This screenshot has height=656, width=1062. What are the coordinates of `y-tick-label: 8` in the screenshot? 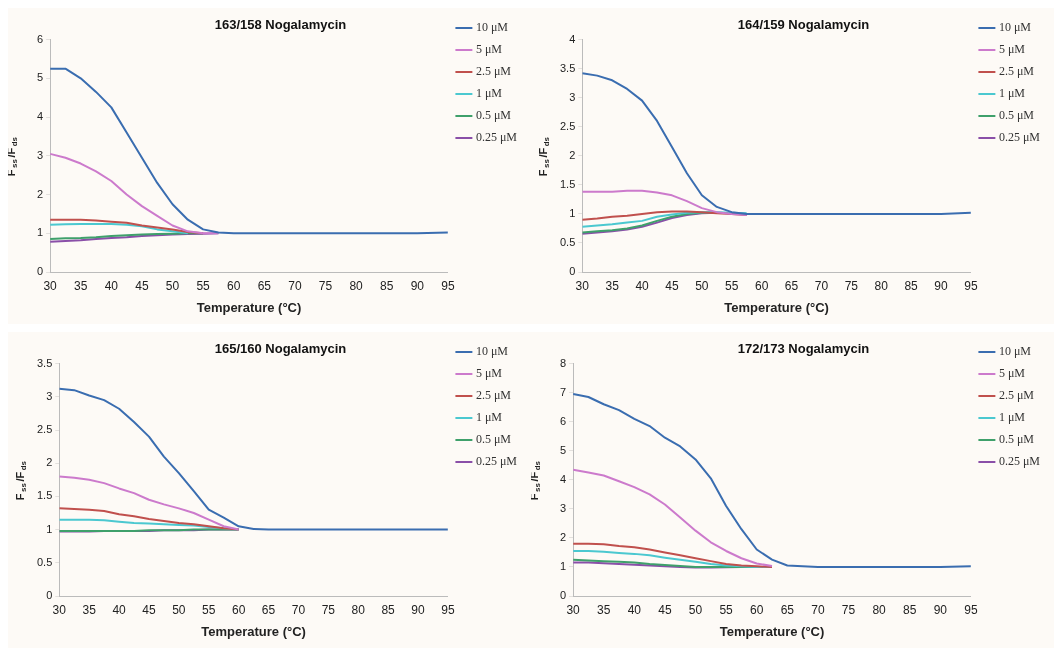 It's located at (563, 362).